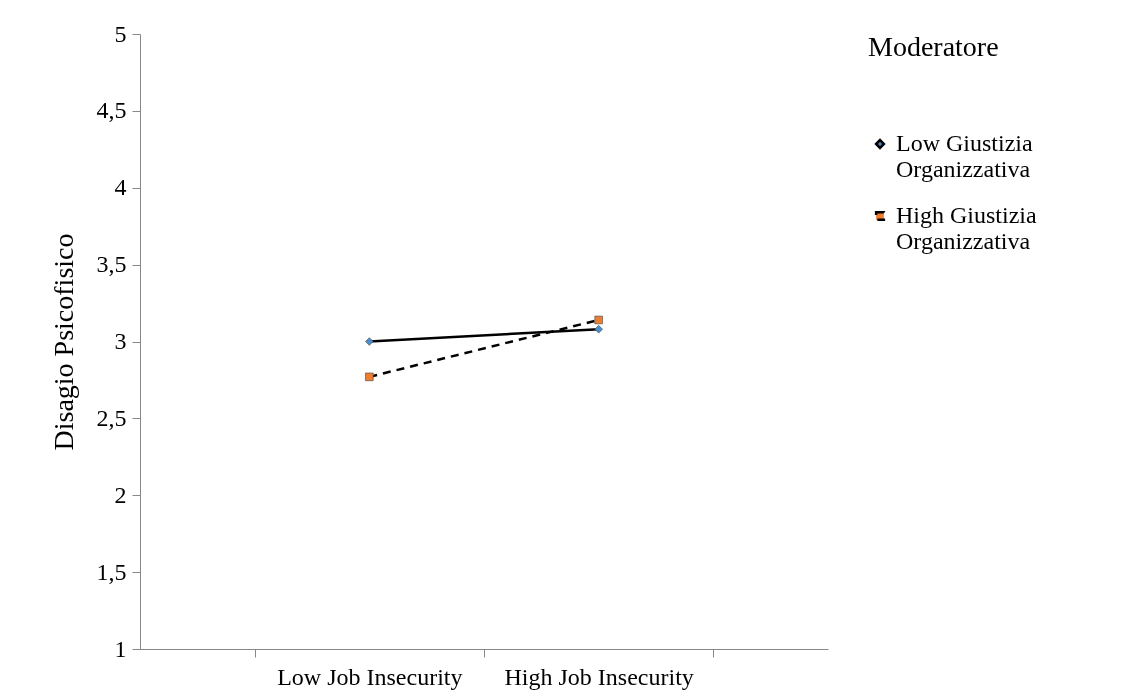 The height and width of the screenshot is (697, 1124). What do you see at coordinates (120, 33) in the screenshot?
I see `y-tick-label: 5` at bounding box center [120, 33].